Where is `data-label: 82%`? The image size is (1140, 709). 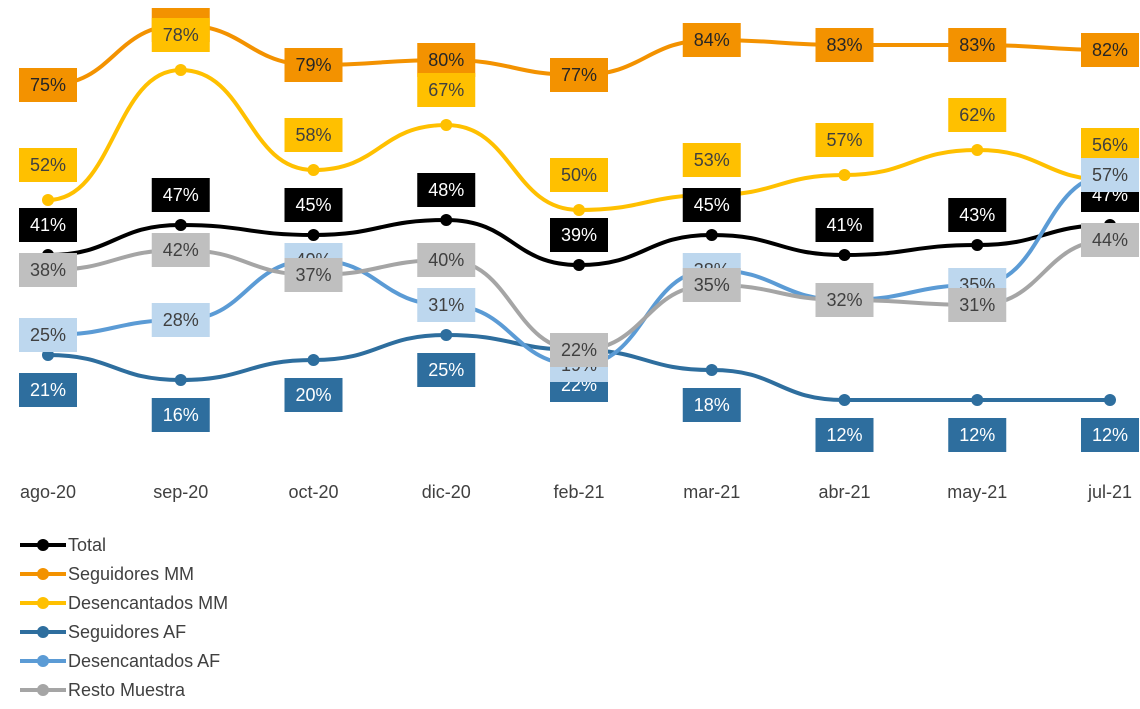 data-label: 82% is located at coordinates (1110, 50).